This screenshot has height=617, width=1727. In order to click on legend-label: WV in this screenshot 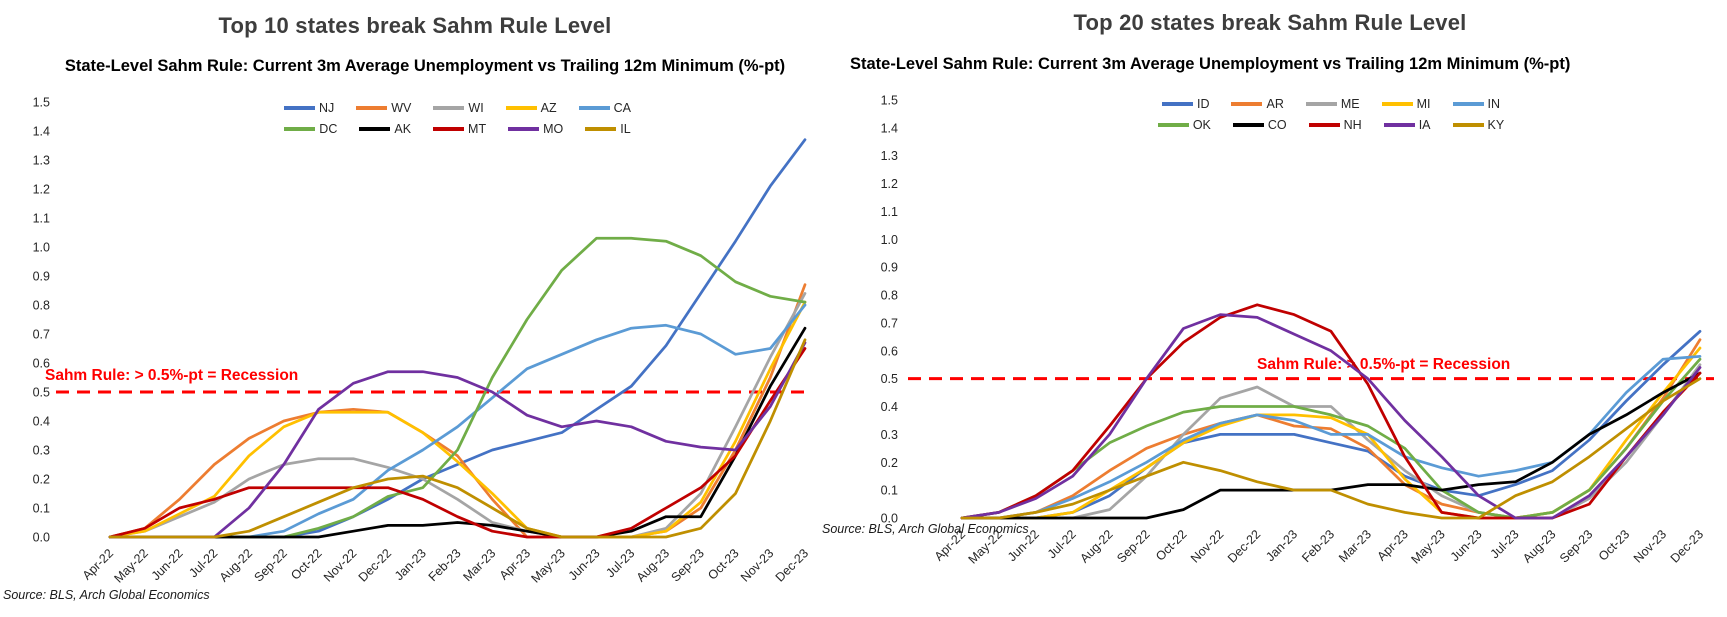, I will do `click(401, 108)`.